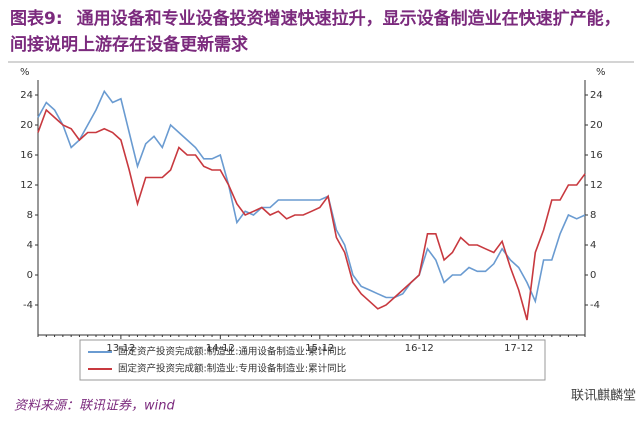  What do you see at coordinates (26, 125) in the screenshot?
I see `y-tick-label: 20` at bounding box center [26, 125].